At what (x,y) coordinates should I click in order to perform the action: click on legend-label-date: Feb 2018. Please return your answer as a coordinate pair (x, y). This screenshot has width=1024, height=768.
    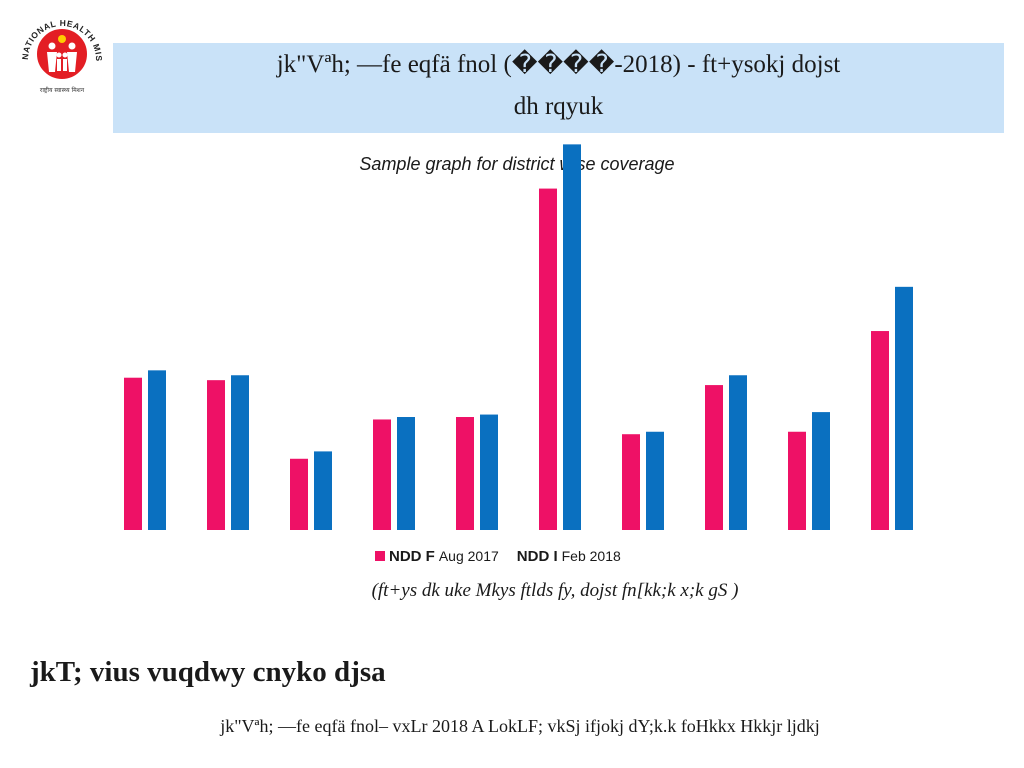
    Looking at the image, I should click on (591, 556).